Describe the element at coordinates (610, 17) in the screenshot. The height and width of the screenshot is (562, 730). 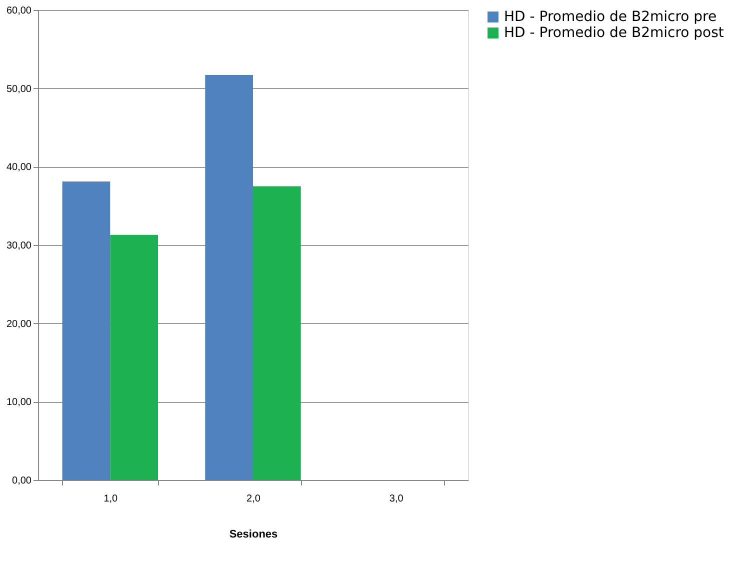
I see `legend-label: HD - Promedio de B2micro pre` at that location.